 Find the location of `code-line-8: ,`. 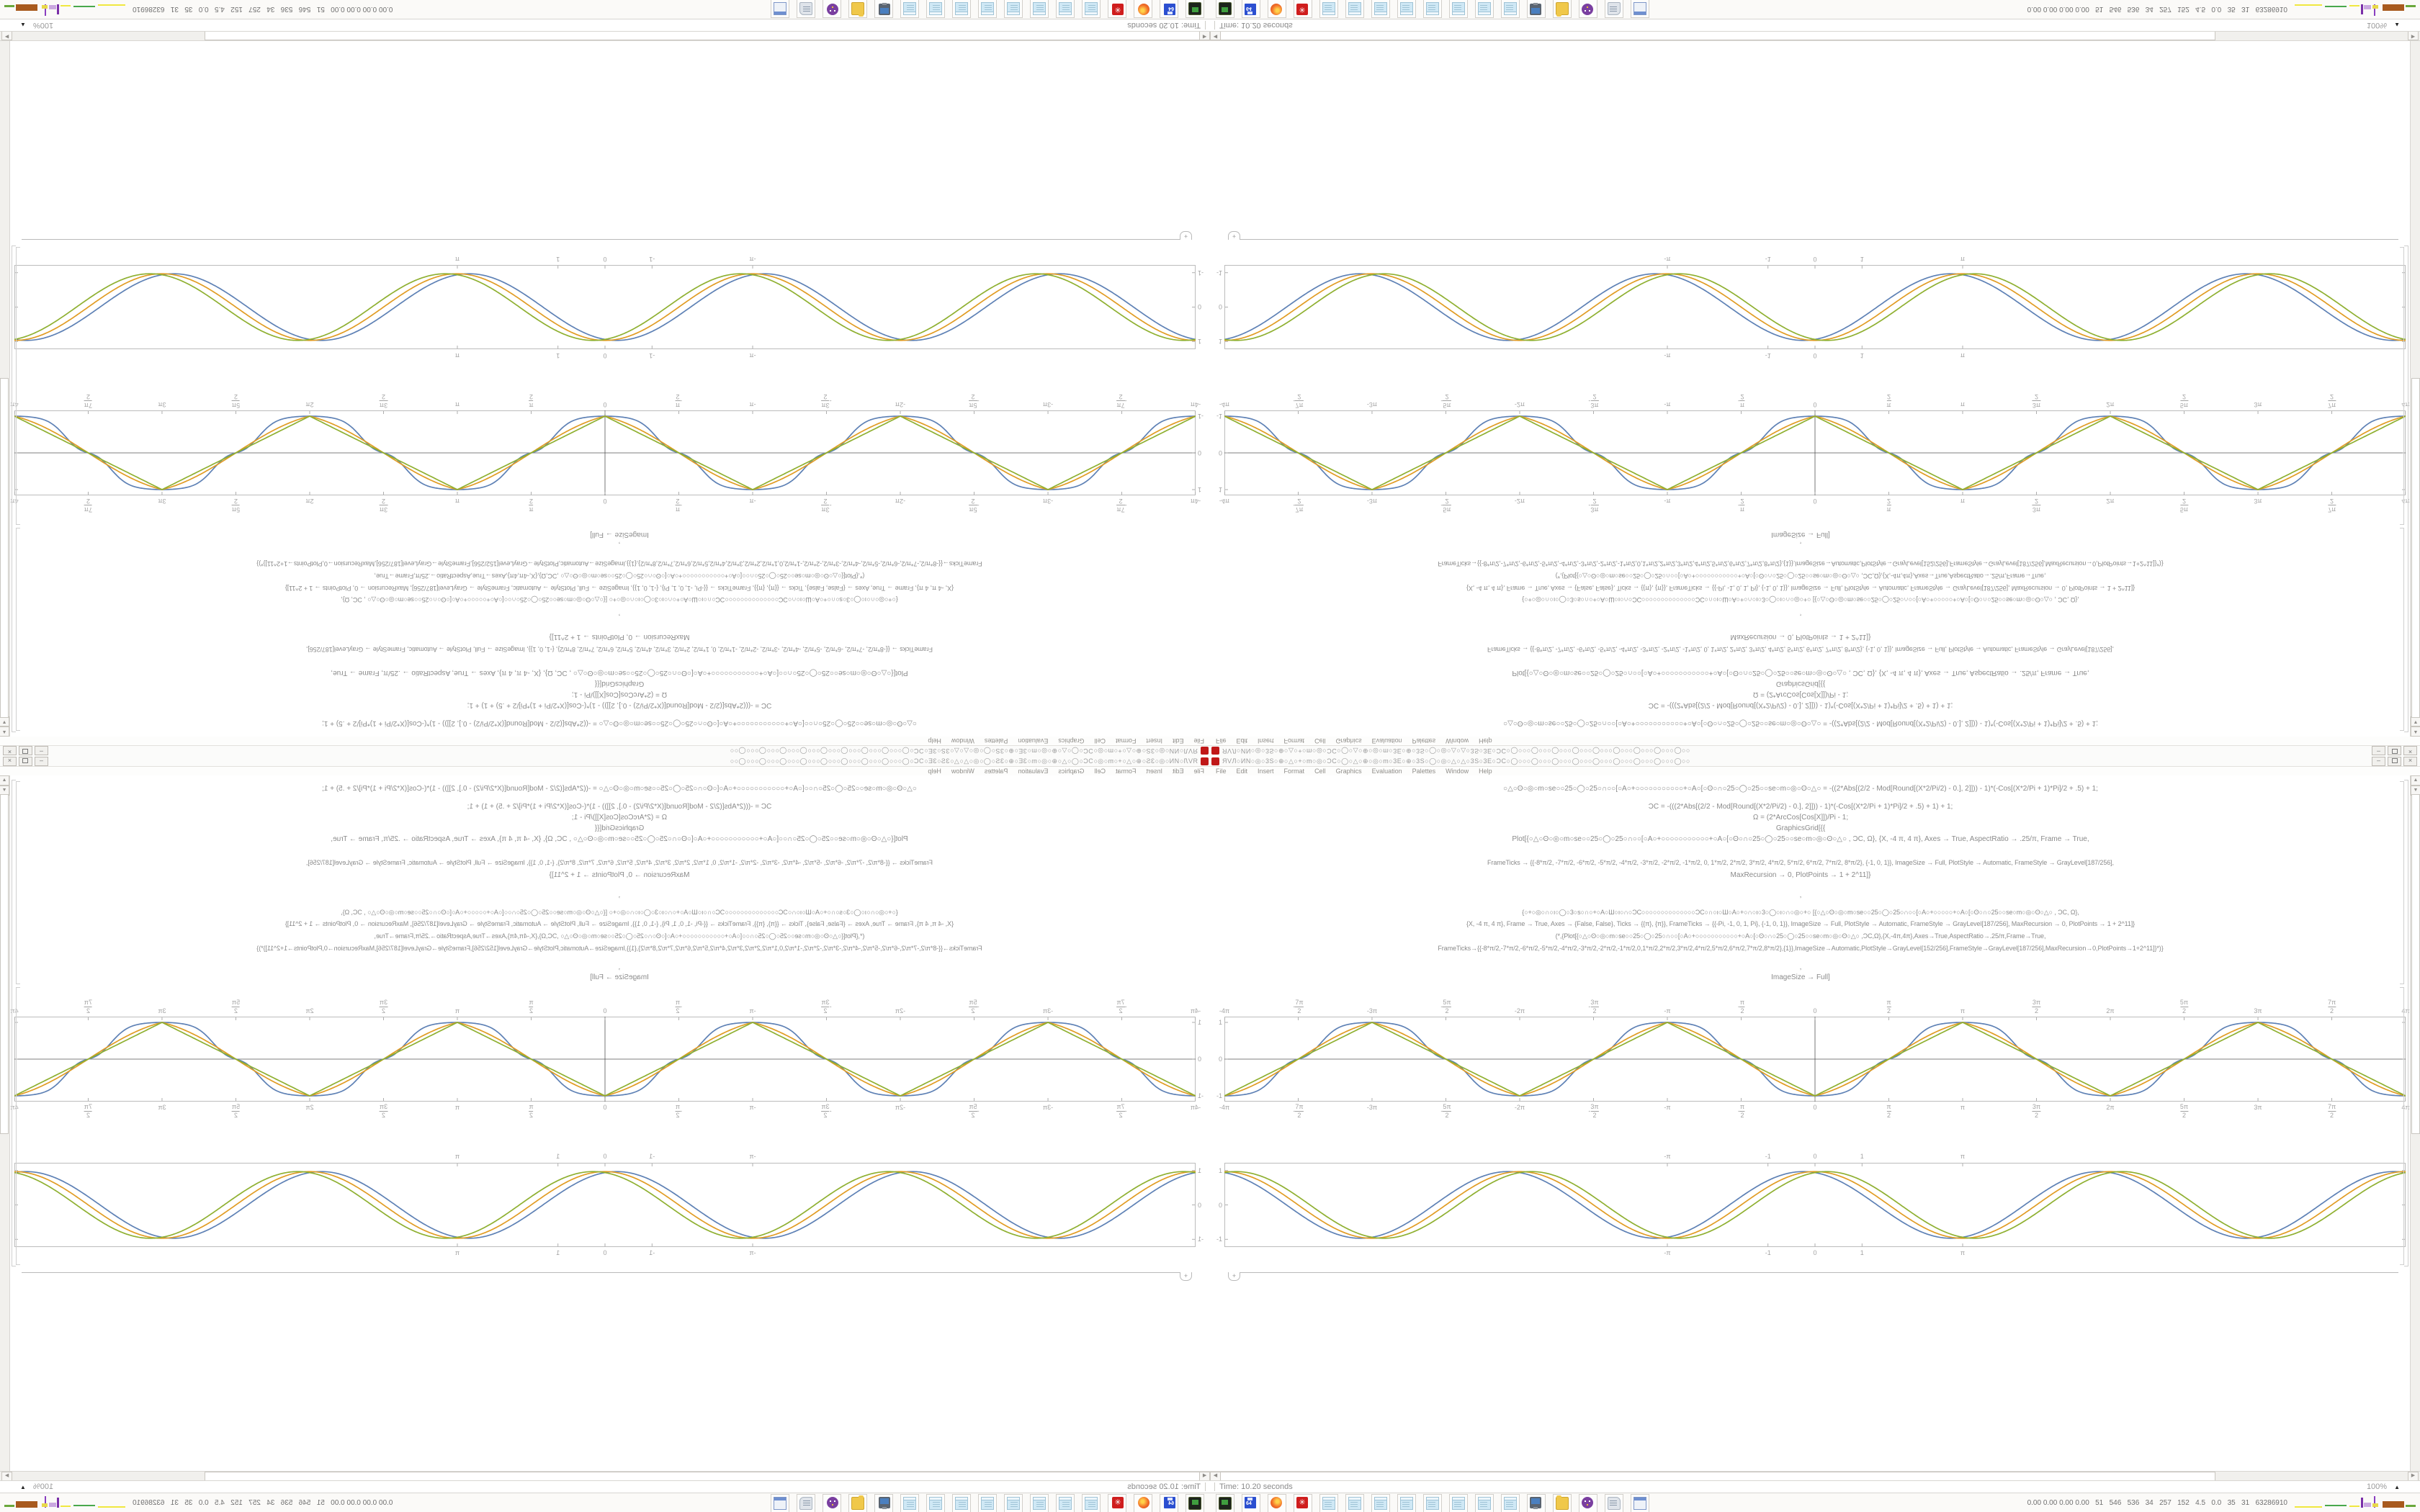

code-line-8: , is located at coordinates (619, 895).